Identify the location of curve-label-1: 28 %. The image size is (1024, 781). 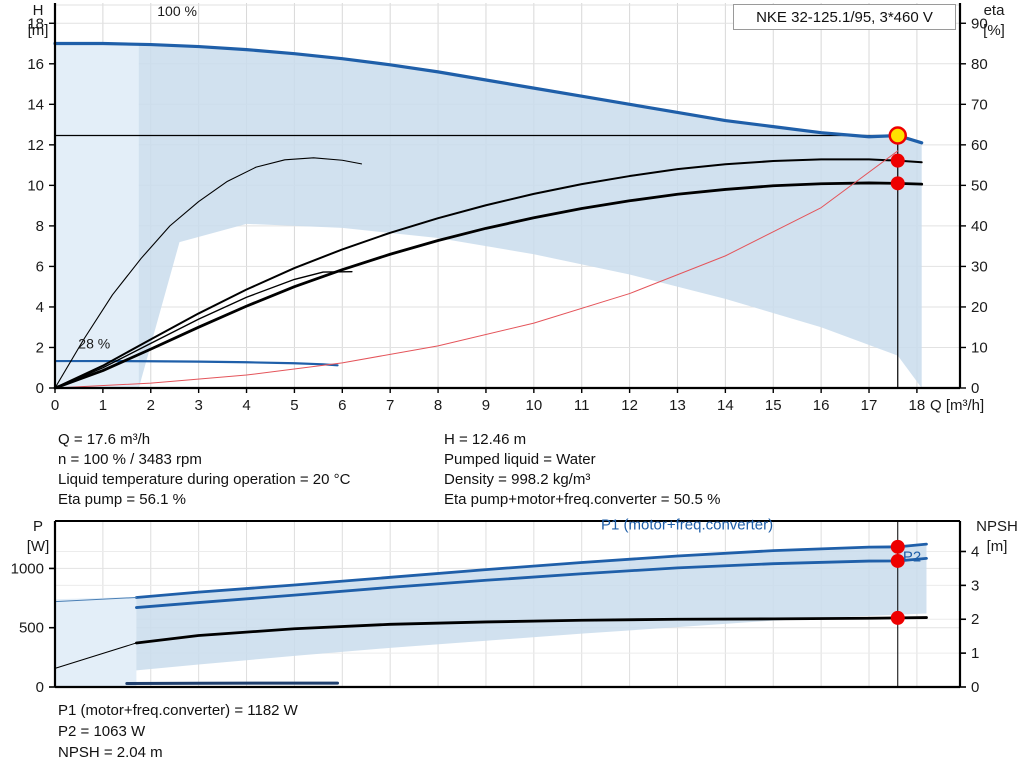
(94, 343).